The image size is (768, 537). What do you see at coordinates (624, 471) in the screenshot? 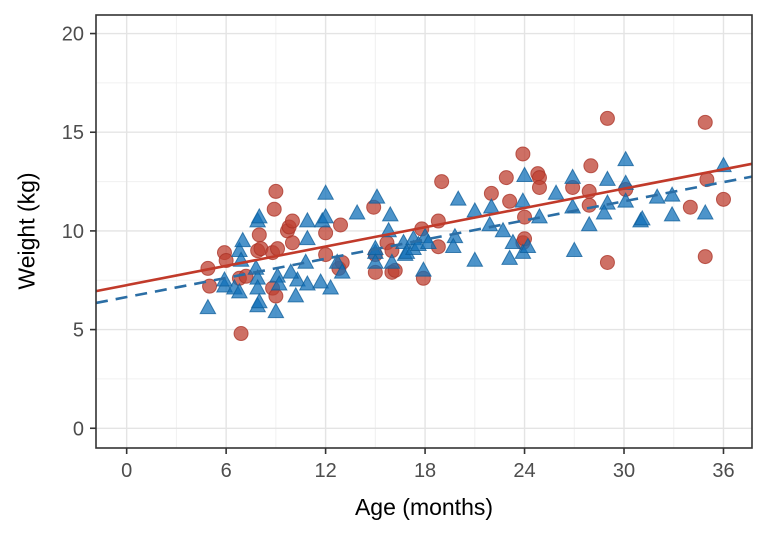
I see `x-tick-label: 30` at bounding box center [624, 471].